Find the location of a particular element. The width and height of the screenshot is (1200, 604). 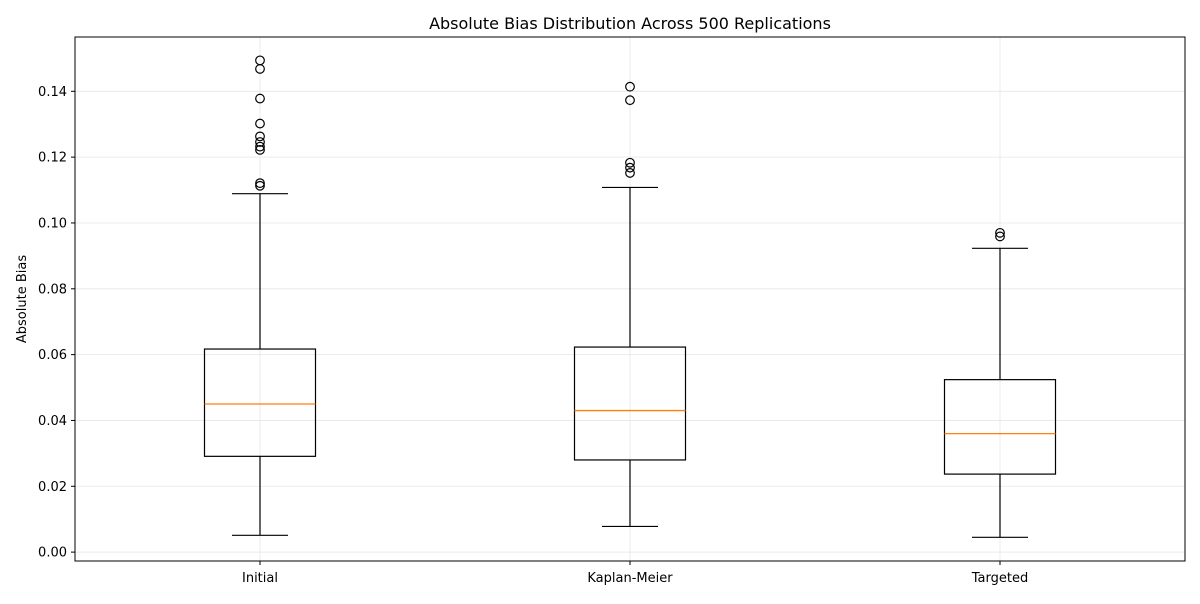

x-tick-label: Kaplan-Meier is located at coordinates (630, 578).